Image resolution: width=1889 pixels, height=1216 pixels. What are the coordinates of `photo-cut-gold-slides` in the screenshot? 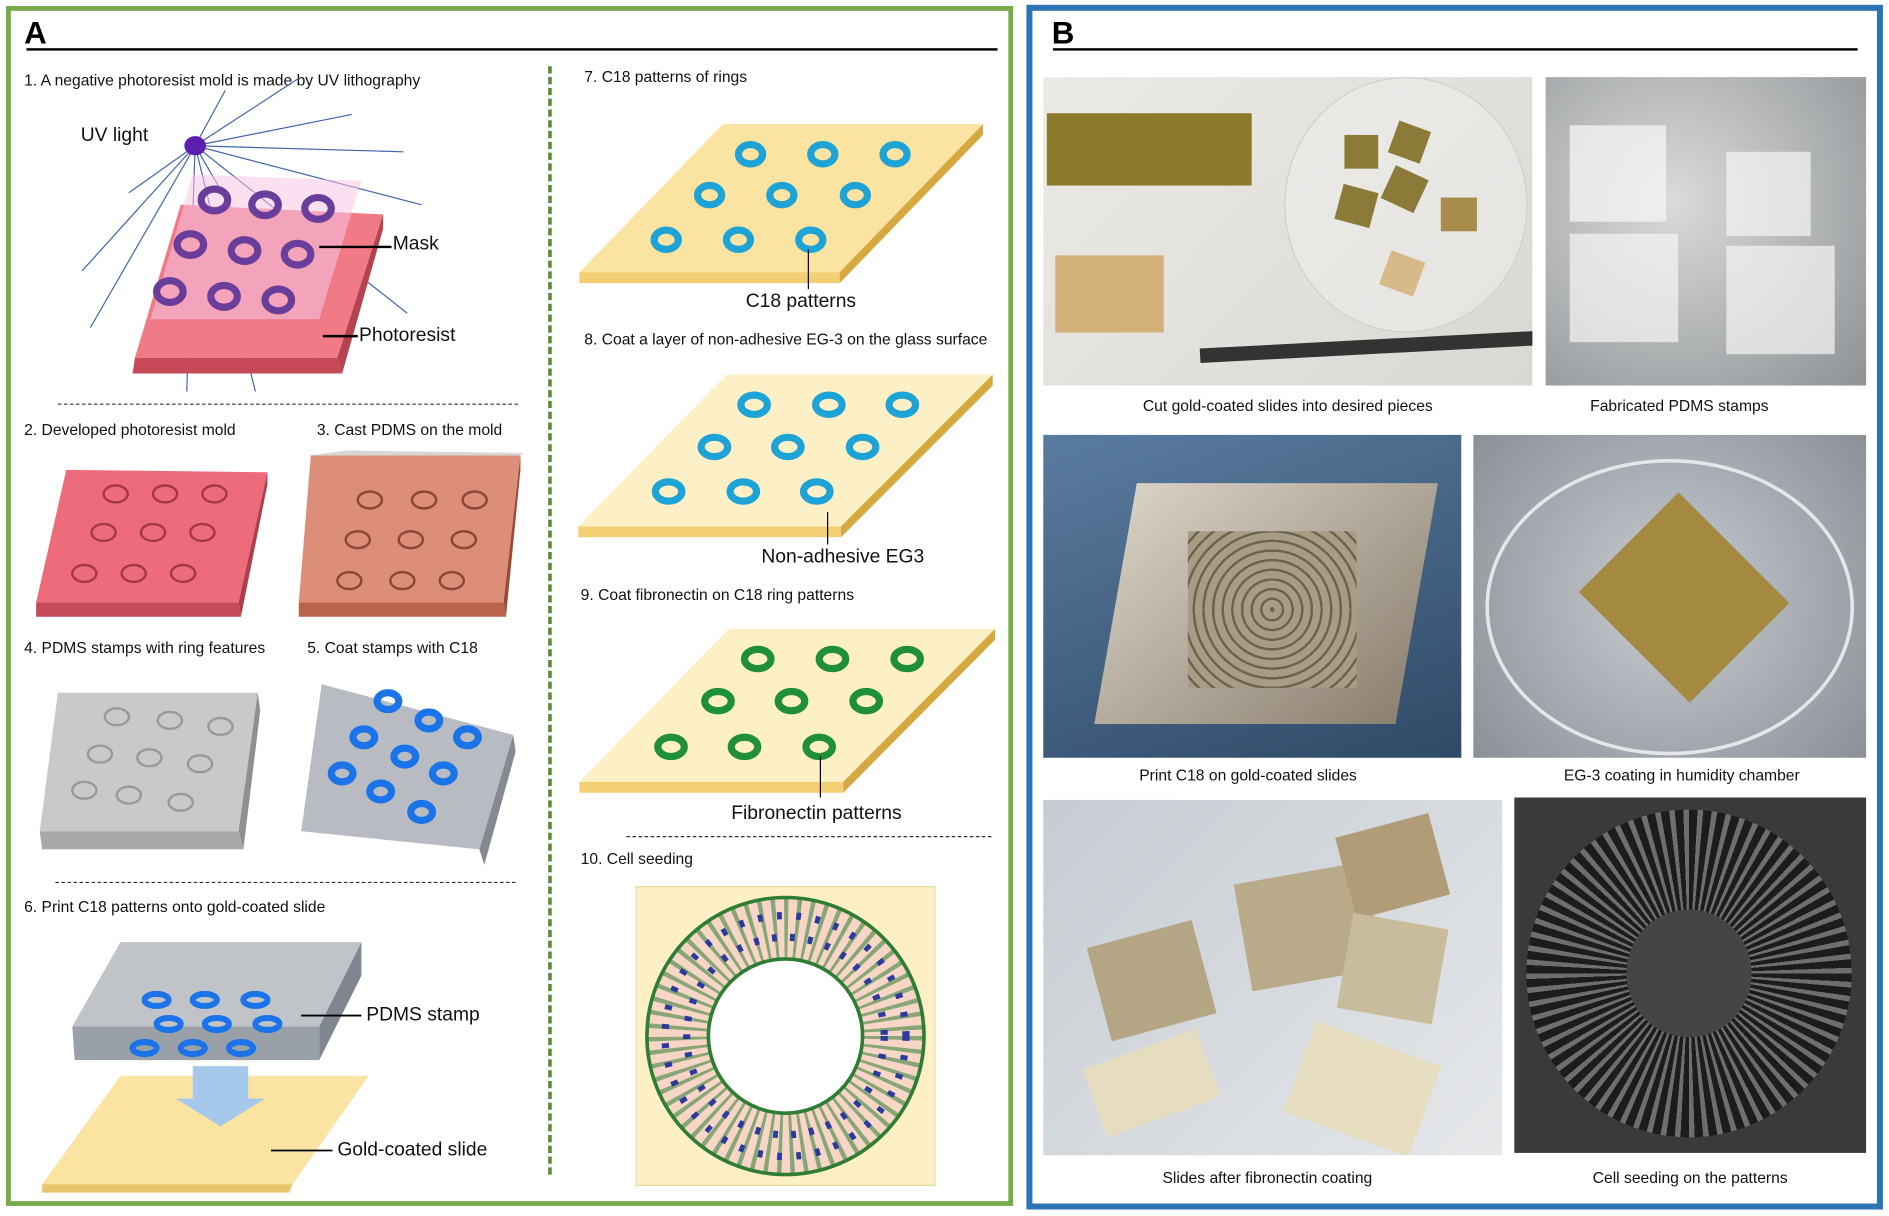 It's located at (1288, 231).